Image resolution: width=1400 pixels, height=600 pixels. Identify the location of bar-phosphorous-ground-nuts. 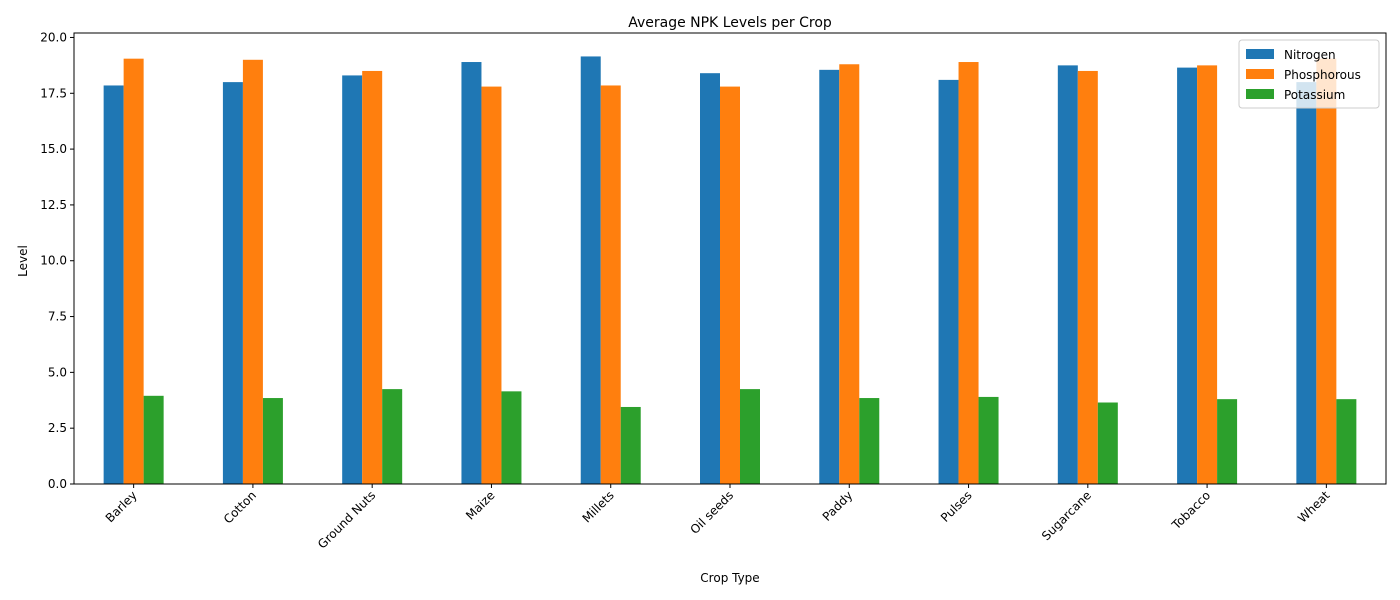
(372, 277).